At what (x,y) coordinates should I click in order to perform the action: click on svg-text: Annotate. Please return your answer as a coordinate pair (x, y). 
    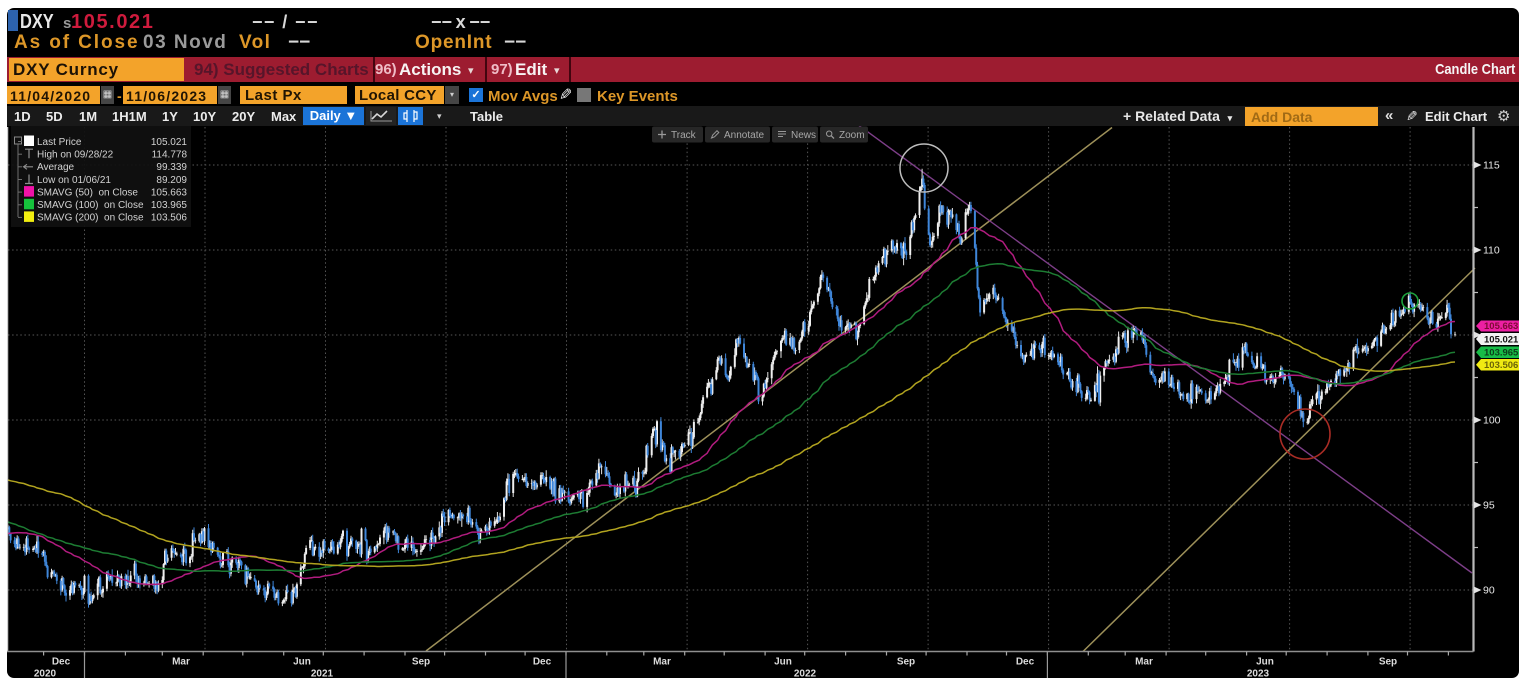
    Looking at the image, I should click on (744, 135).